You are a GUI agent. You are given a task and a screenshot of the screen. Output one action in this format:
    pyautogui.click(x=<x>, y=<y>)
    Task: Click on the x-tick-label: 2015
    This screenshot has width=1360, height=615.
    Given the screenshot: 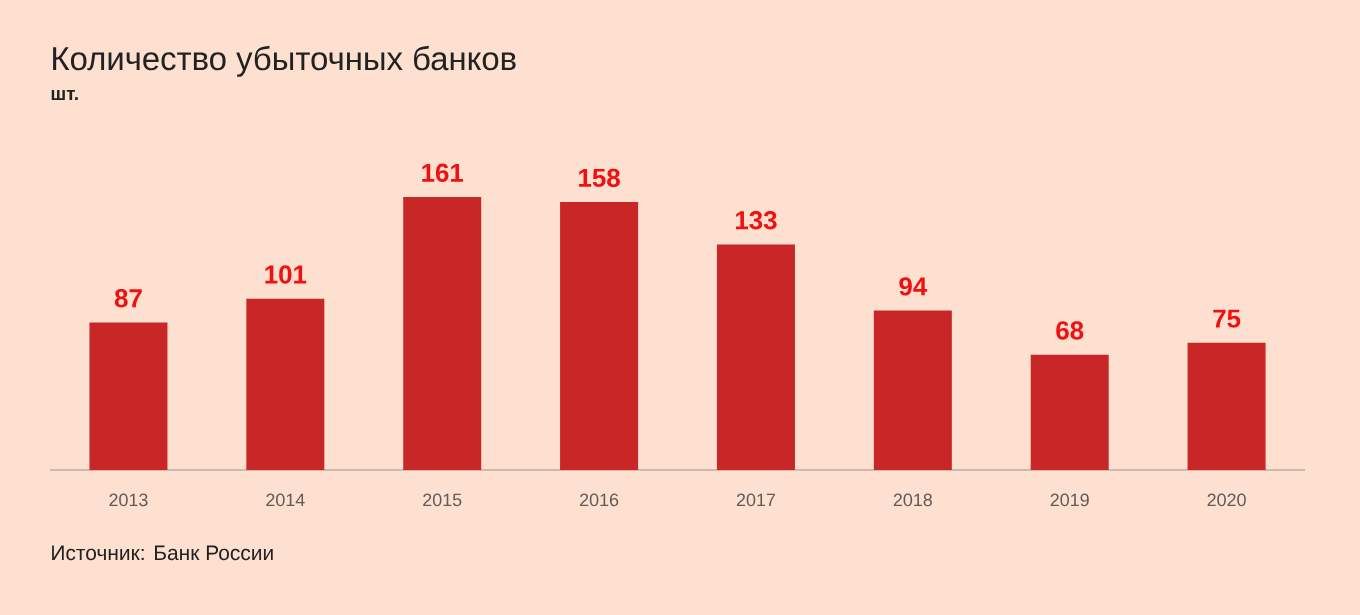 What is the action you would take?
    pyautogui.click(x=442, y=500)
    